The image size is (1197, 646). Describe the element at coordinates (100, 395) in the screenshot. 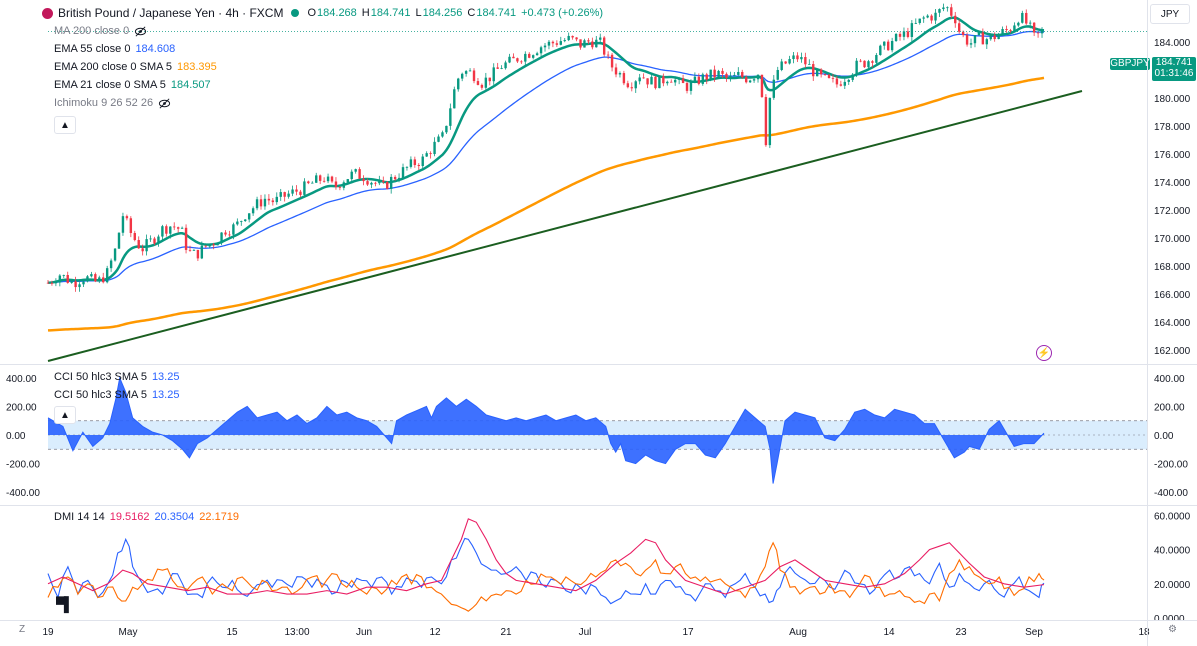

I see `cci-label: CCI 50 hlc3 SMA 5` at that location.